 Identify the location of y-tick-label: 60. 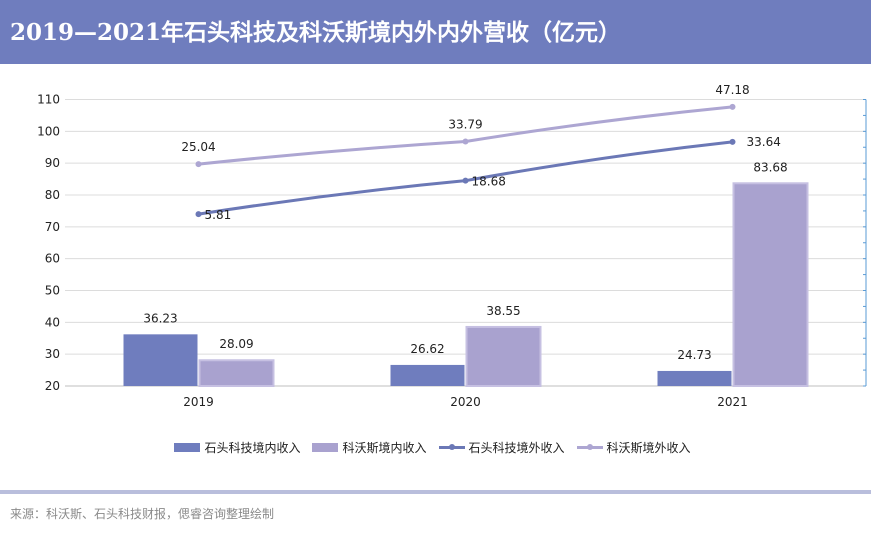
(52, 259).